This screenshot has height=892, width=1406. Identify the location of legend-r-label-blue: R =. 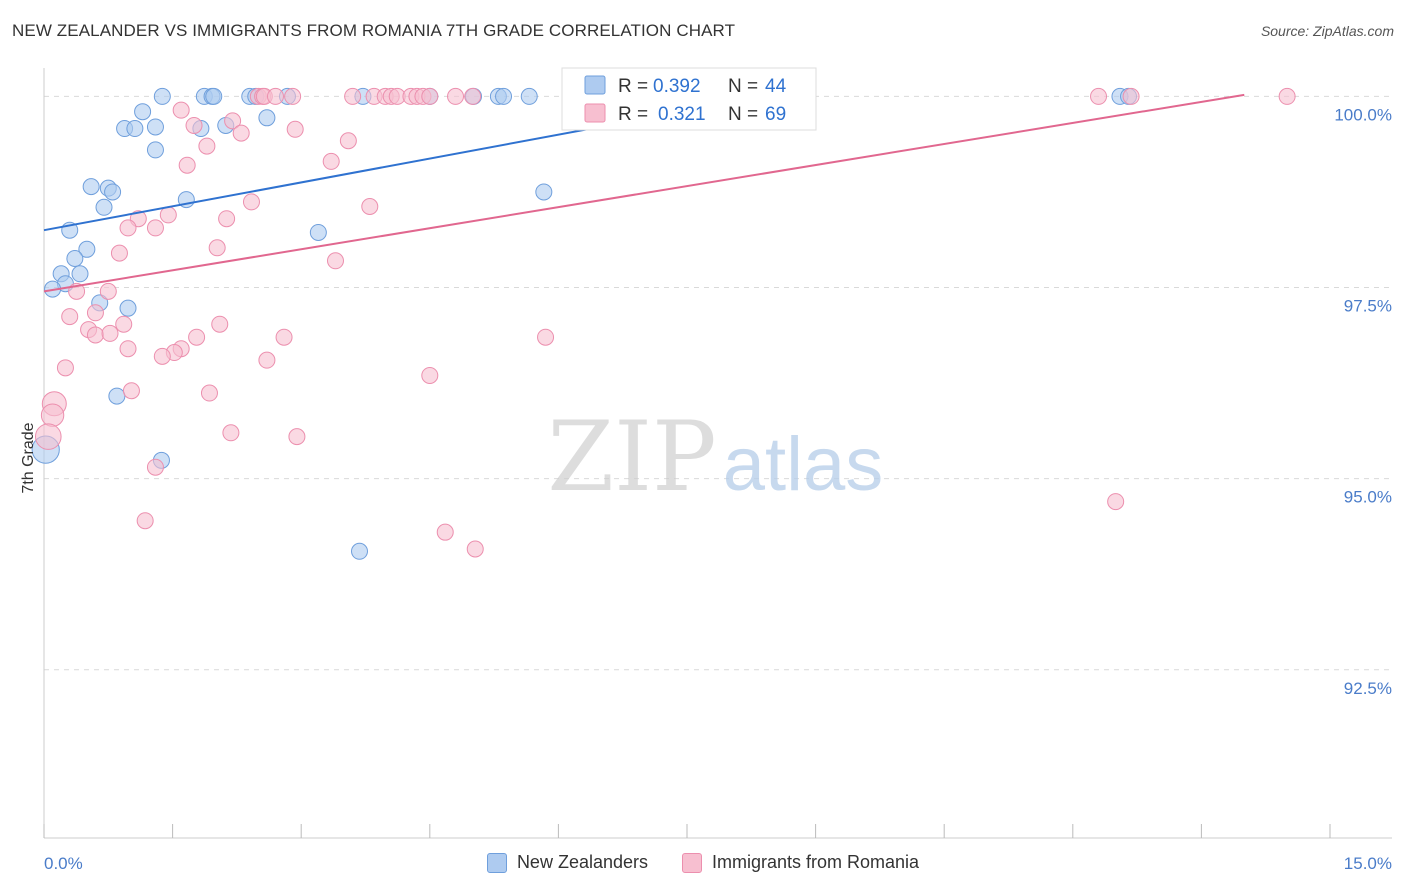
(633, 86).